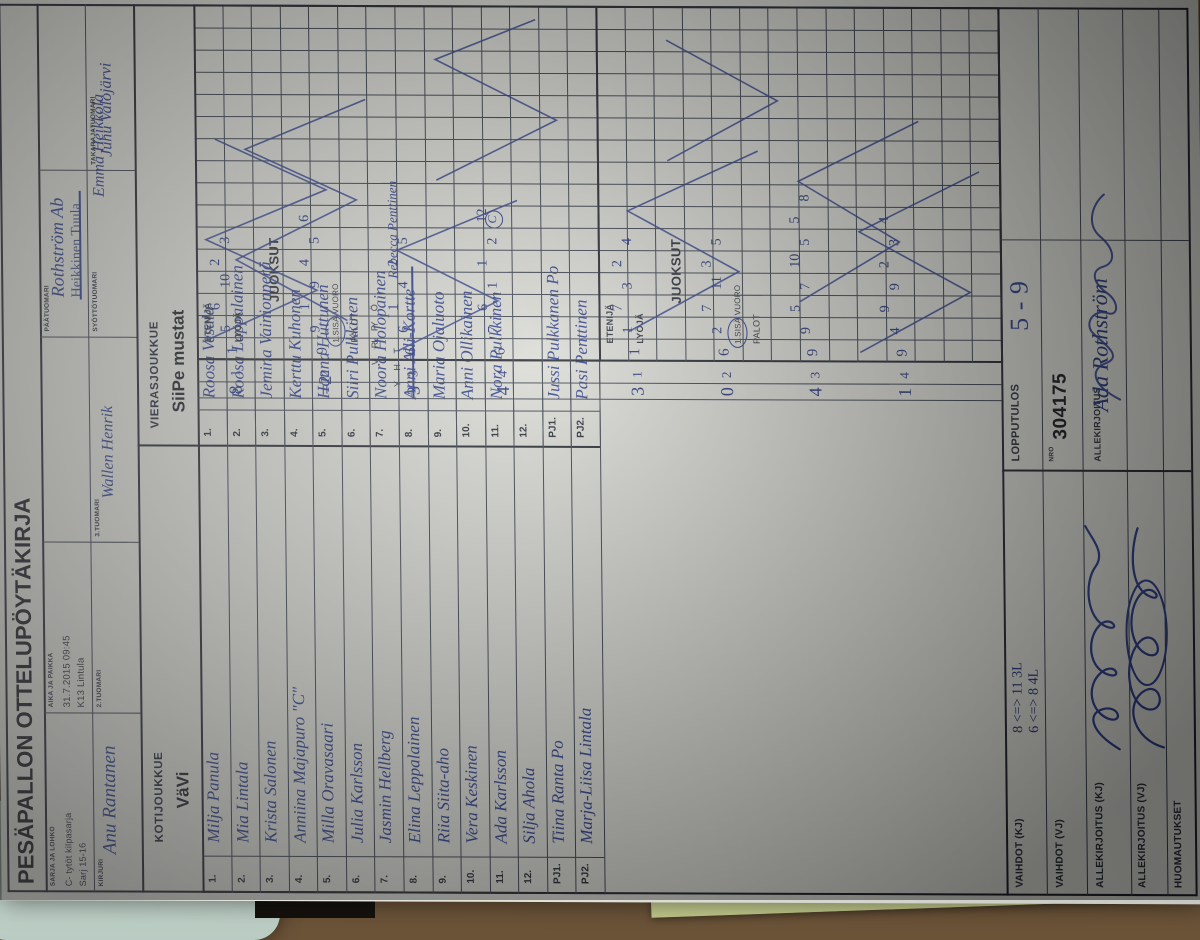 Image resolution: width=1200 pixels, height=940 pixels. Describe the element at coordinates (1146, 638) in the screenshot. I see `away-coach-signature` at that location.